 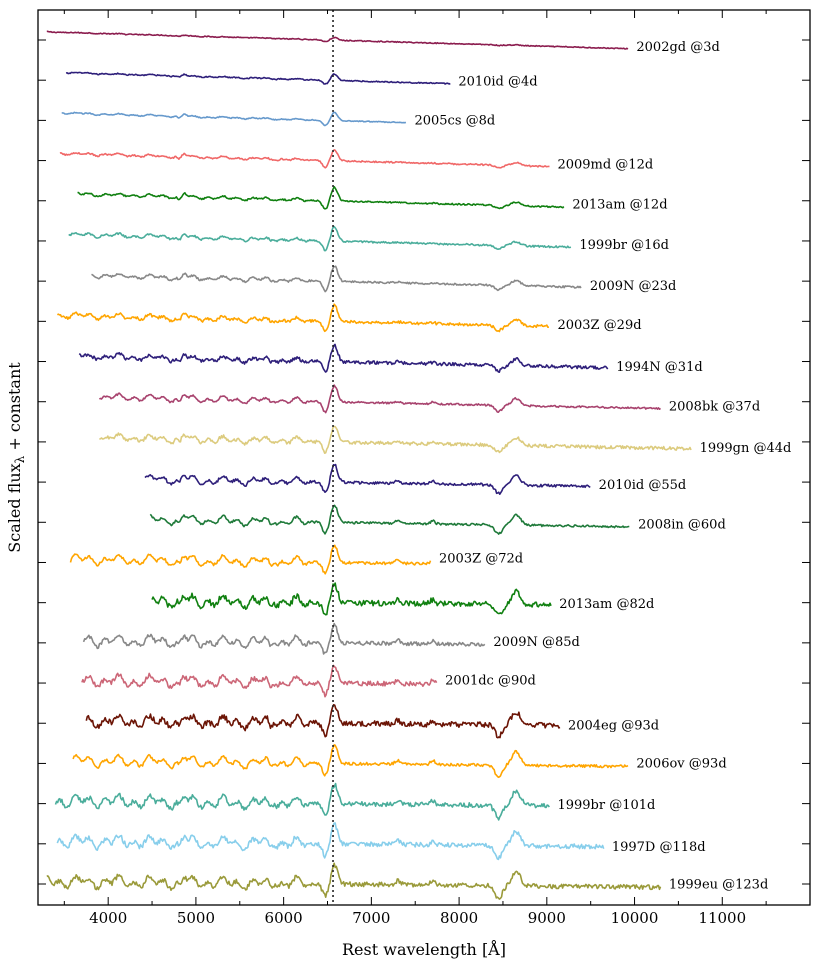 What do you see at coordinates (547, 918) in the screenshot?
I see `x-tick-label: 9000` at bounding box center [547, 918].